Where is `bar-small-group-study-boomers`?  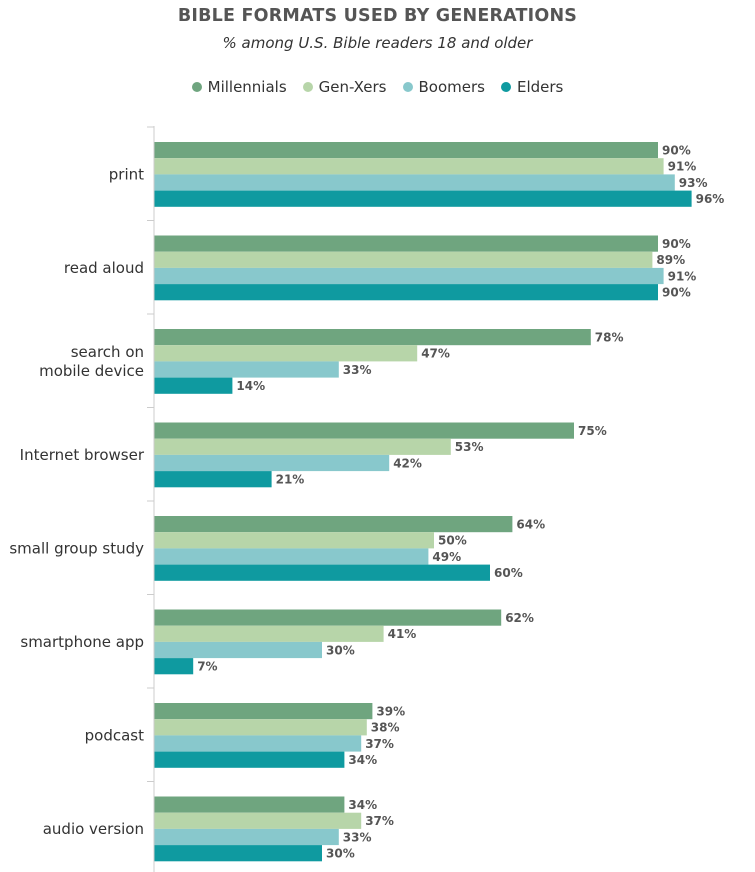
bar-small-group-study-boomers is located at coordinates (291, 556).